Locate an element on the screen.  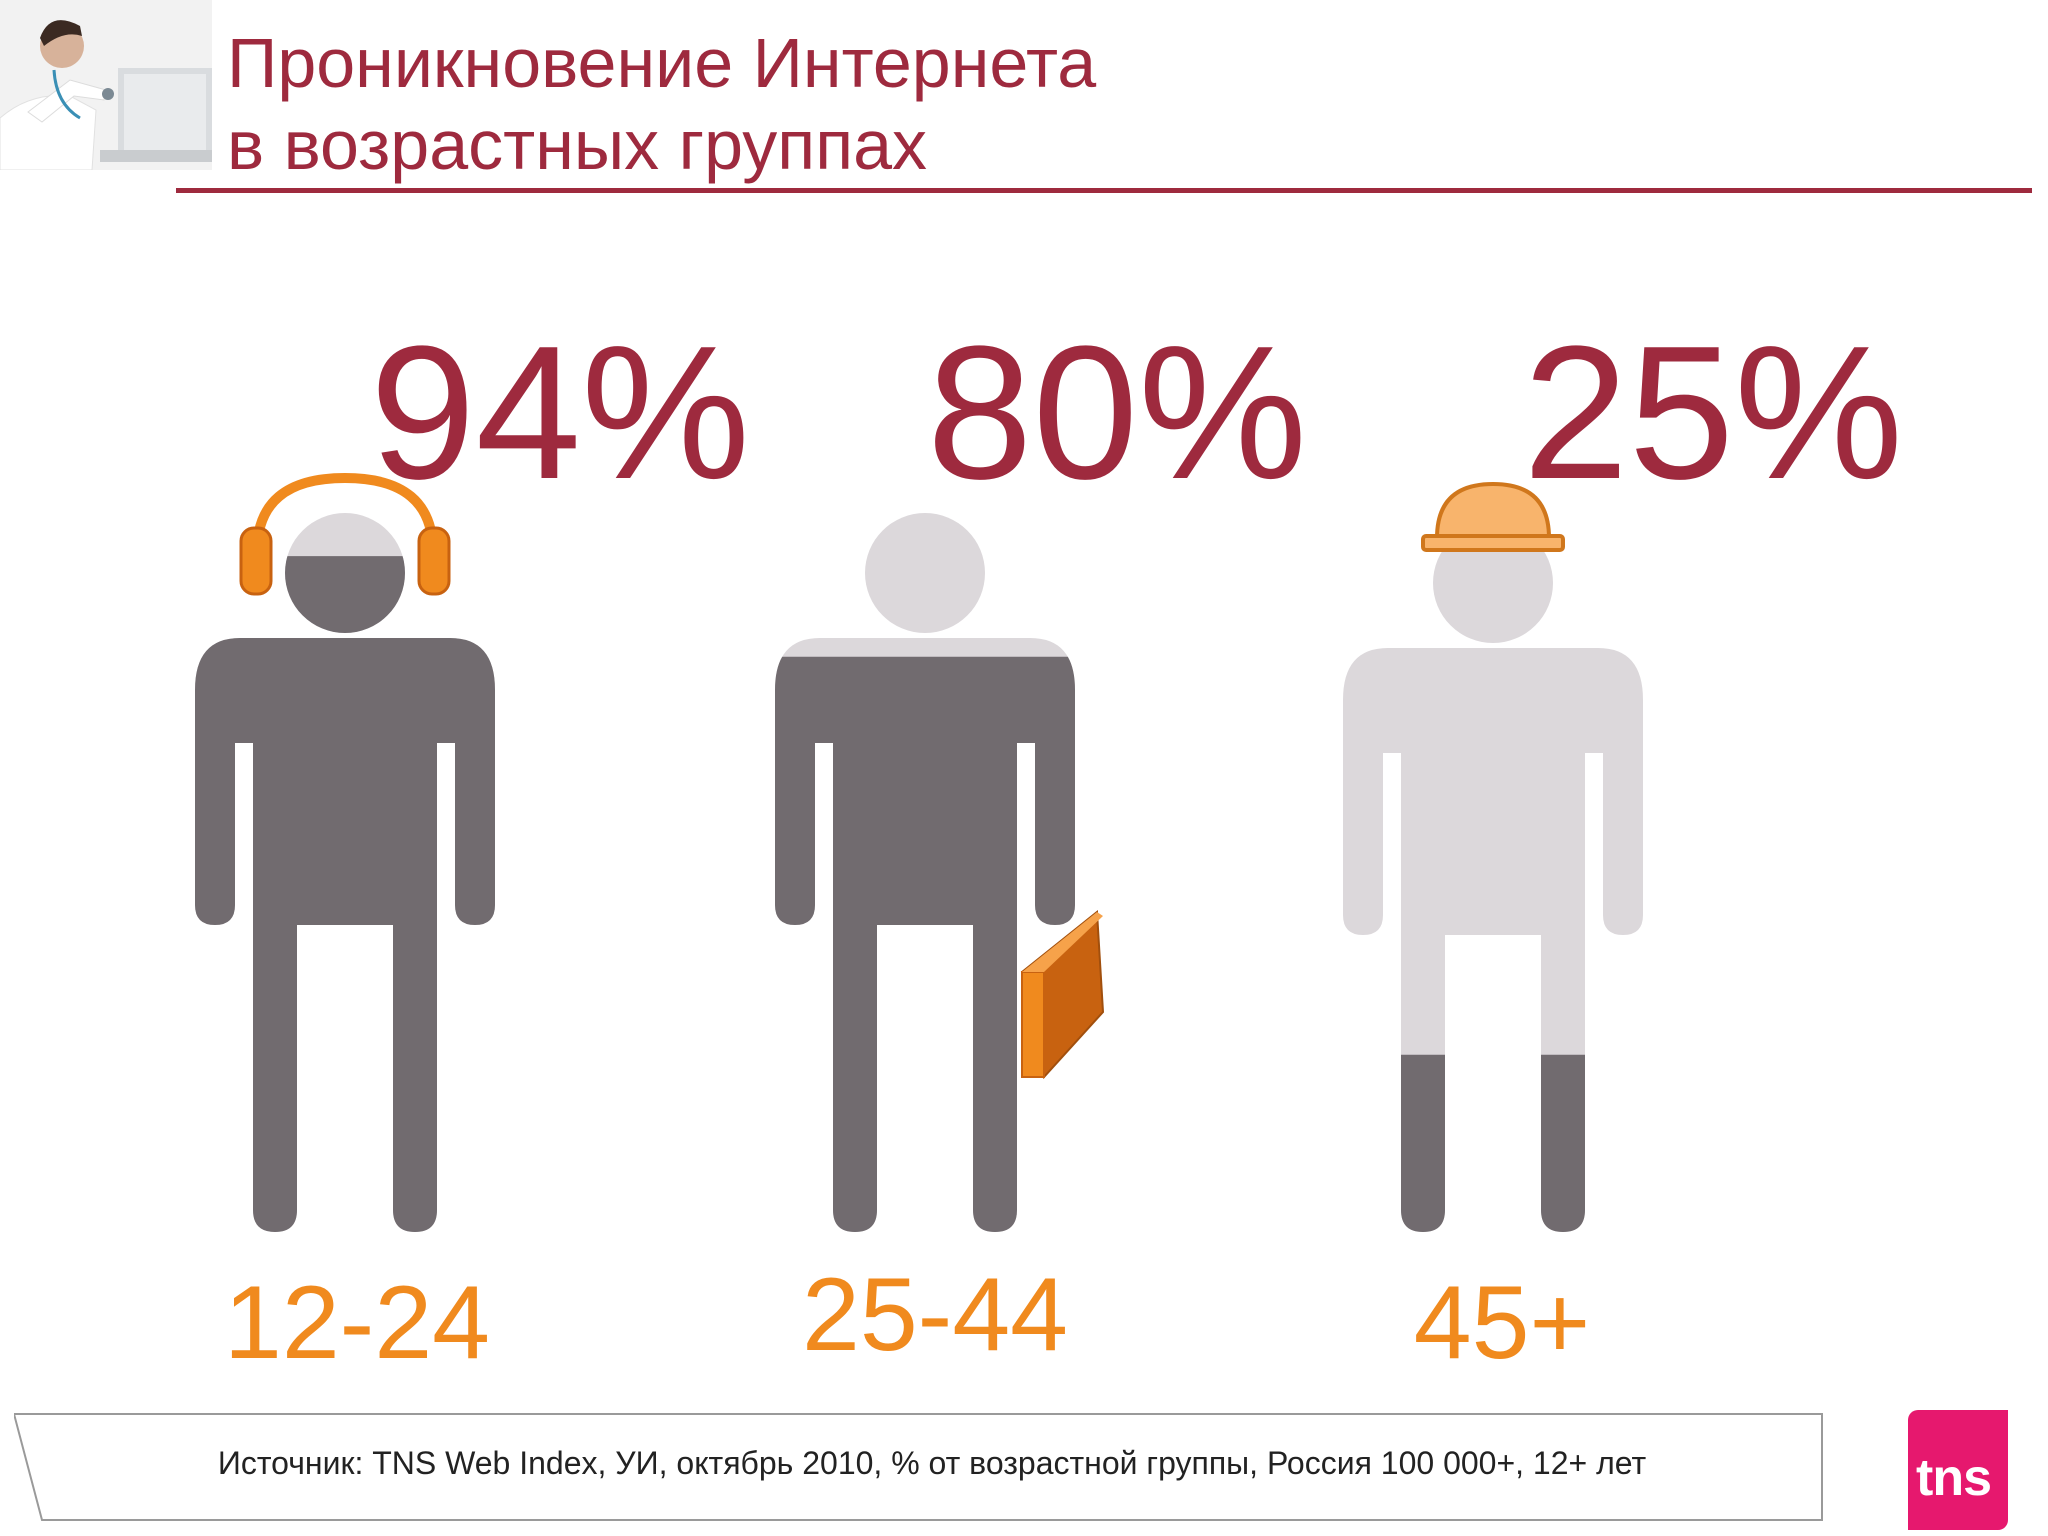
value-label-25-44: 80% is located at coordinates (1117, 413).